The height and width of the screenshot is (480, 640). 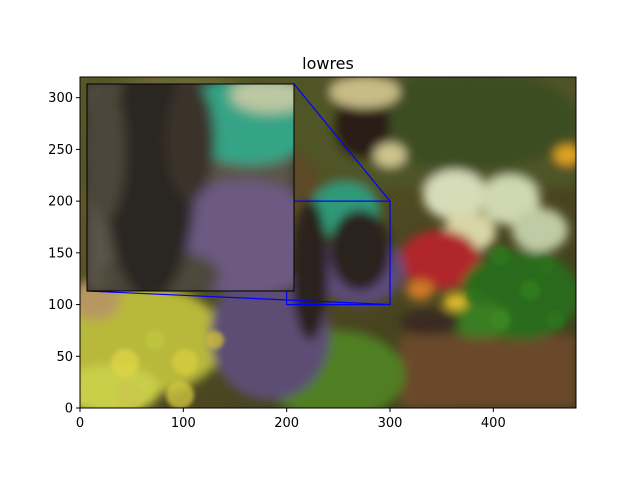 What do you see at coordinates (328, 63) in the screenshot?
I see `chart-title: lowres` at bounding box center [328, 63].